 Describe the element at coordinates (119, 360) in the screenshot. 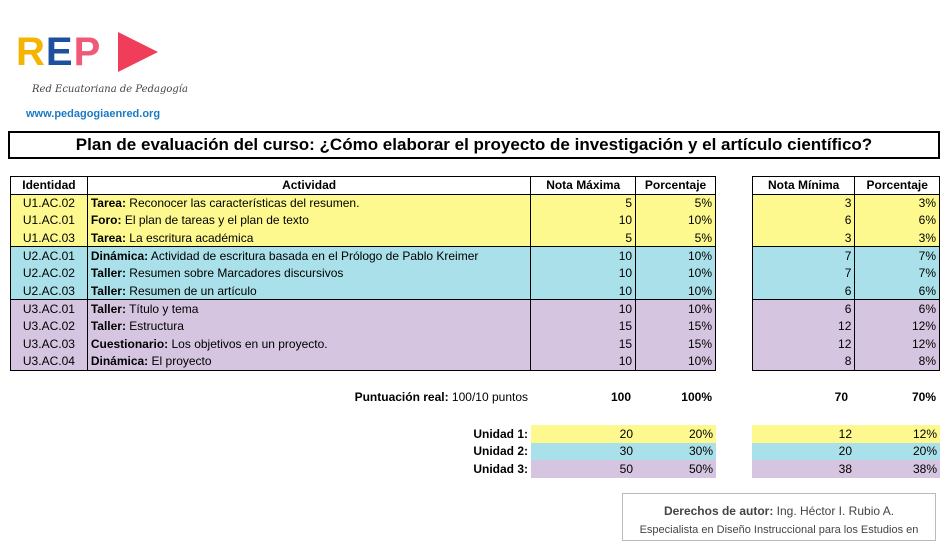

I see `activity-type: Dinámica:` at that location.